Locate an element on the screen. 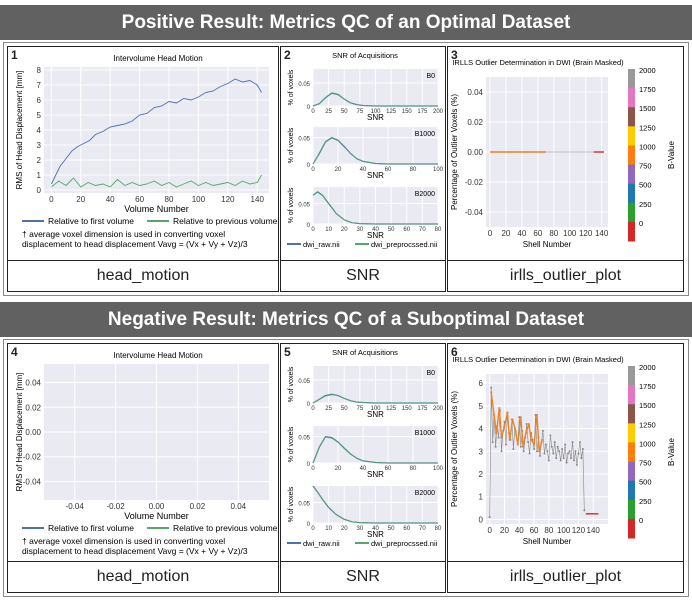  panel-number: 5 is located at coordinates (287, 352).